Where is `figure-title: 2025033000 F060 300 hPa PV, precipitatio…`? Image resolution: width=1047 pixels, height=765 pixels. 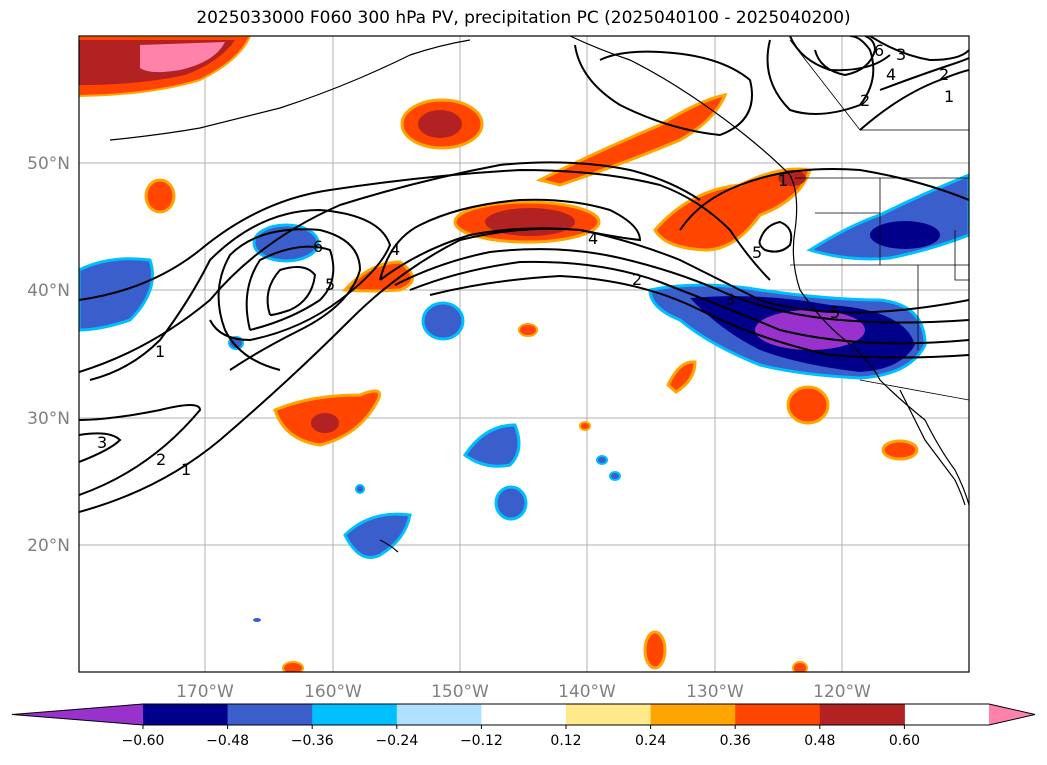 figure-title: 2025033000 F060 300 hPa PV, precipitatio… is located at coordinates (523, 18).